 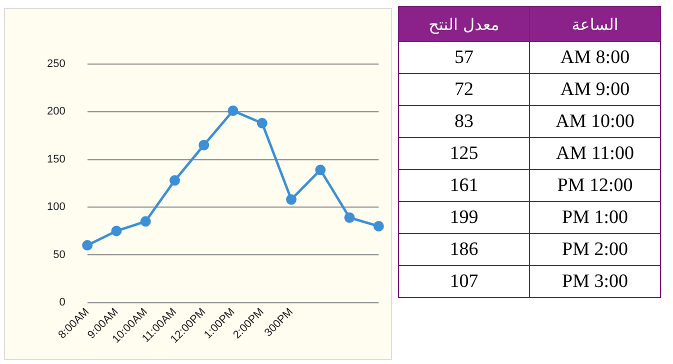 I want to click on text: معدل النتح, so click(x=464, y=24).